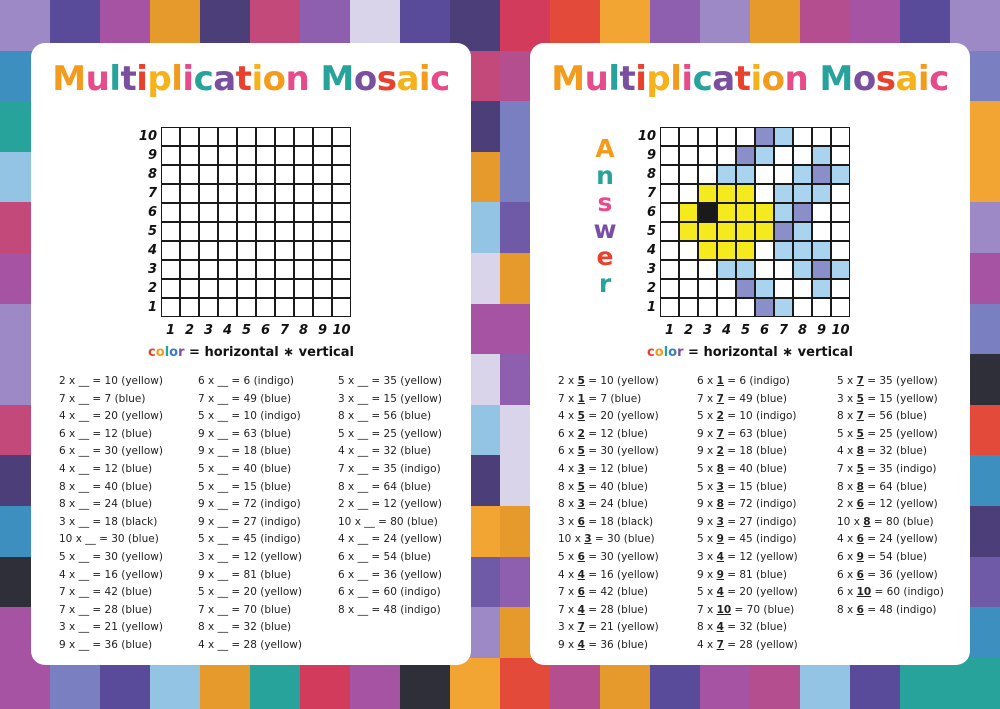 Image resolution: width=1000 pixels, height=709 pixels. I want to click on equation-row: 3 x __ = 18 (black), so click(111, 523).